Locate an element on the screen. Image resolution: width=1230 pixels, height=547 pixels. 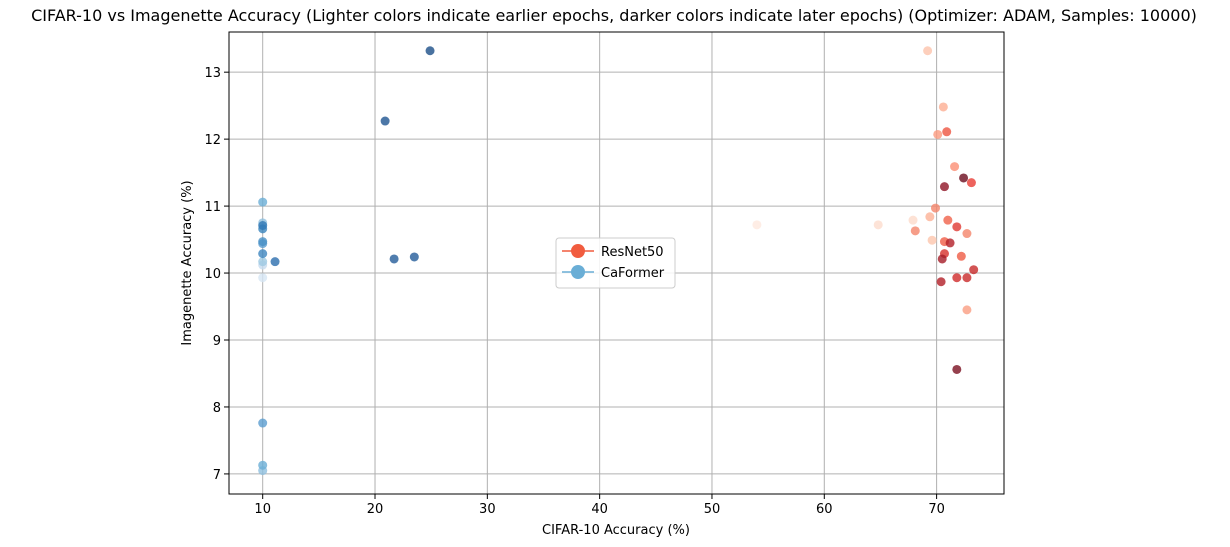
x-tick-label: 70 is located at coordinates (936, 509).